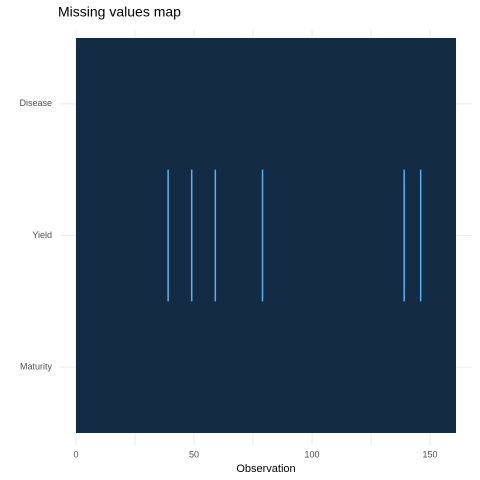 This screenshot has height=480, width=480. I want to click on x-tick-label: 100, so click(312, 454).